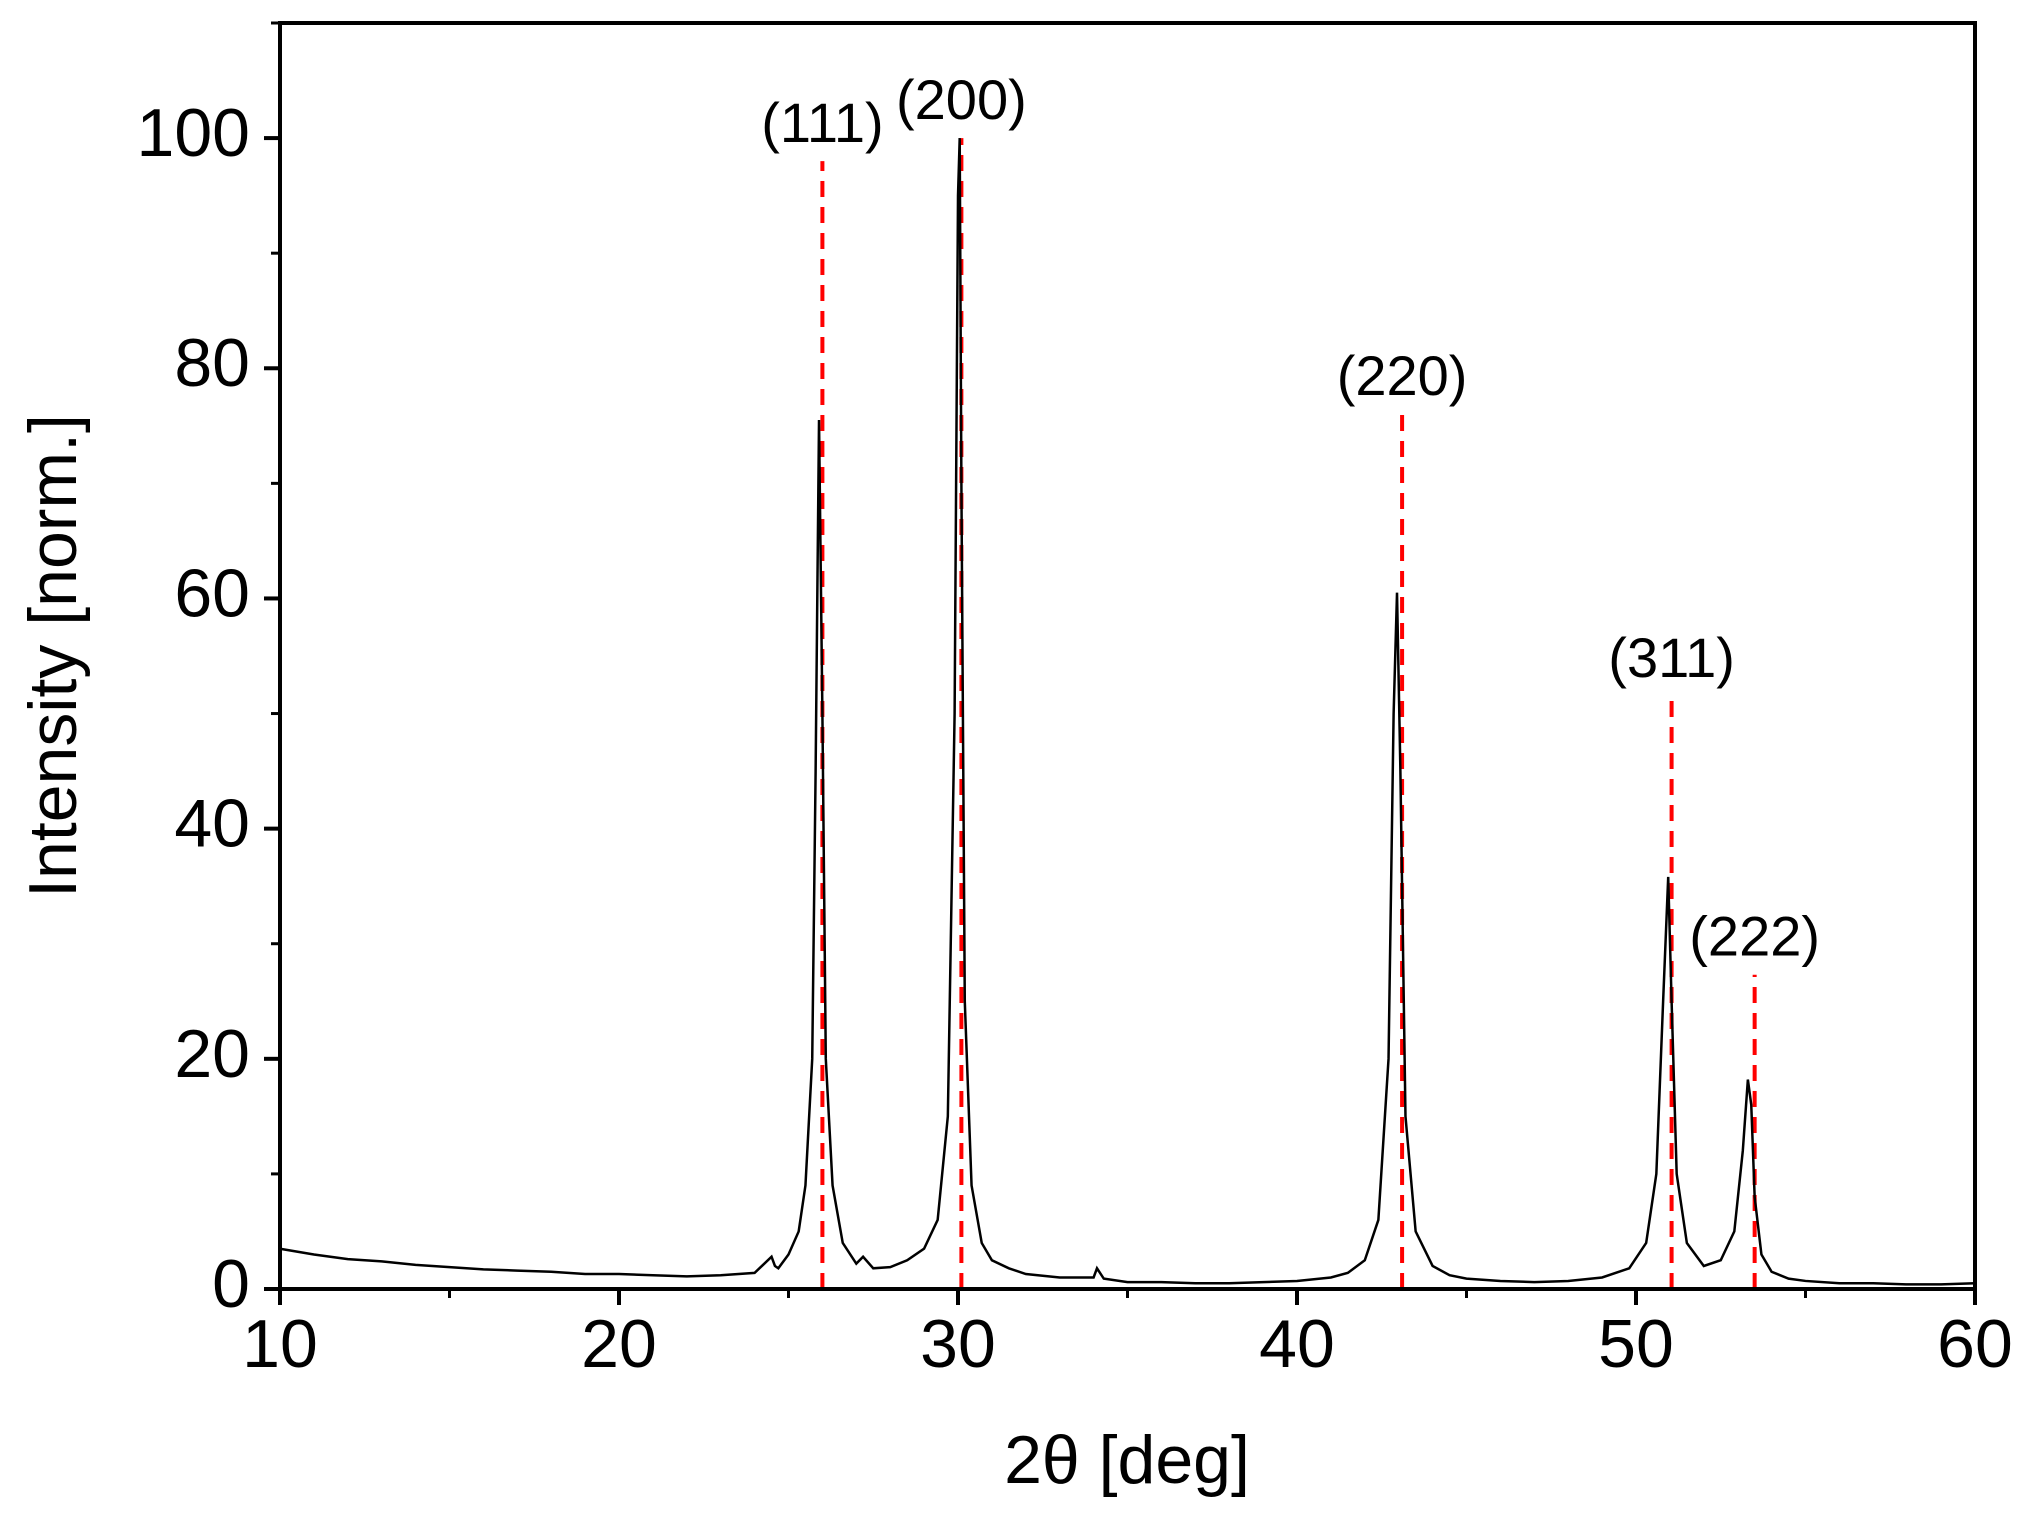 The height and width of the screenshot is (1528, 2031). What do you see at coordinates (1402, 375) in the screenshot?
I see `peak-label: (220)` at bounding box center [1402, 375].